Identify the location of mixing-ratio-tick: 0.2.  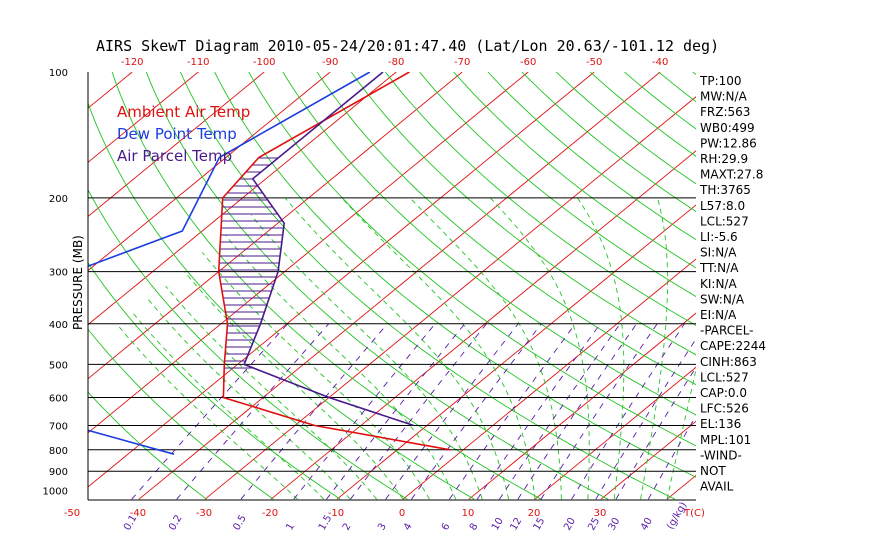
(175, 522).